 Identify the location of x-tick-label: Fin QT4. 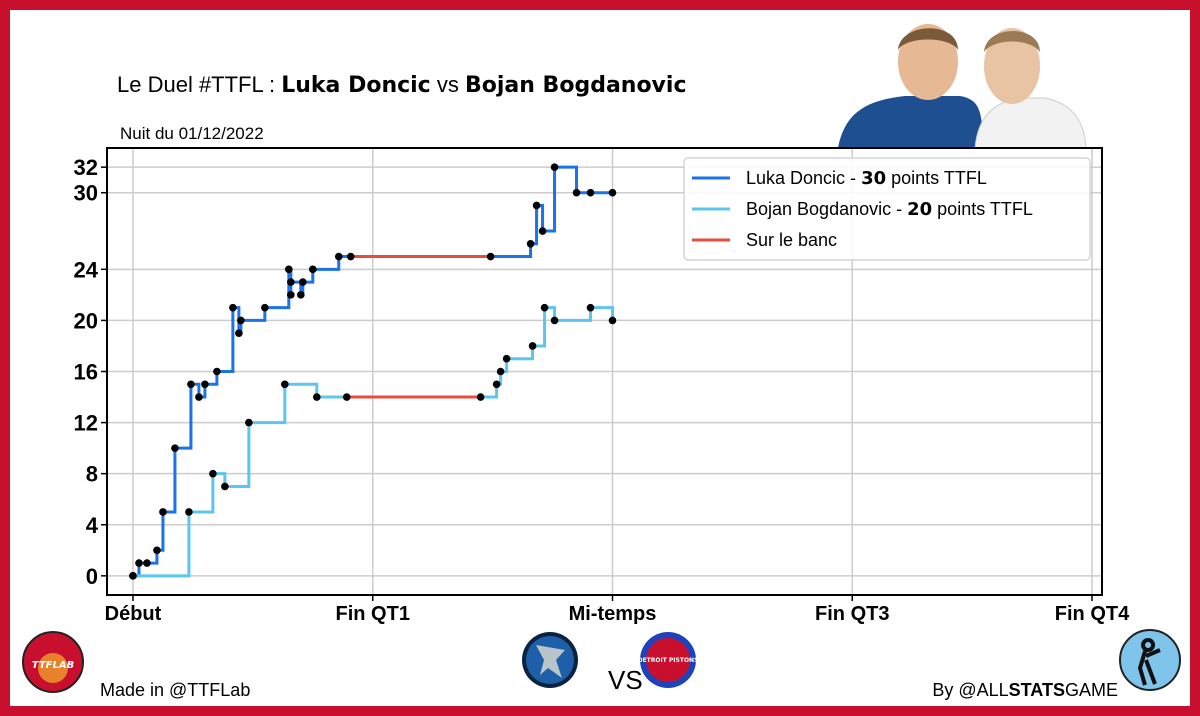
(1092, 614).